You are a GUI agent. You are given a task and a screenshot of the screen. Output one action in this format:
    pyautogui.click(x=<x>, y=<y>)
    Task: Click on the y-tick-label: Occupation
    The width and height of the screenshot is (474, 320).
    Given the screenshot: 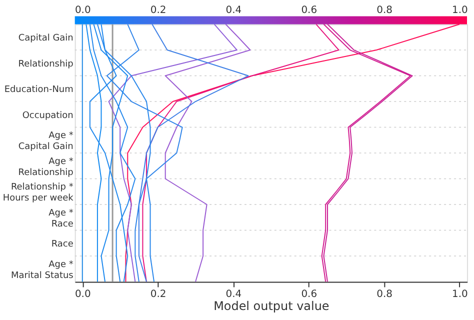 What is the action you would take?
    pyautogui.click(x=48, y=115)
    